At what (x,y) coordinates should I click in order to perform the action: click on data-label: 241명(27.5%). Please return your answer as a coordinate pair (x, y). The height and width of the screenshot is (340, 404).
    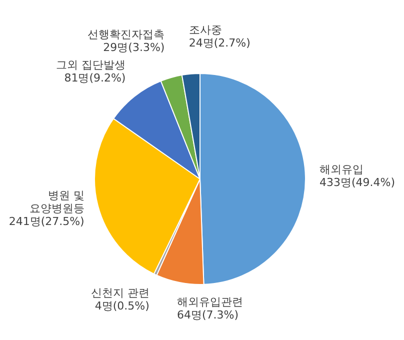
    Looking at the image, I should click on (46, 221).